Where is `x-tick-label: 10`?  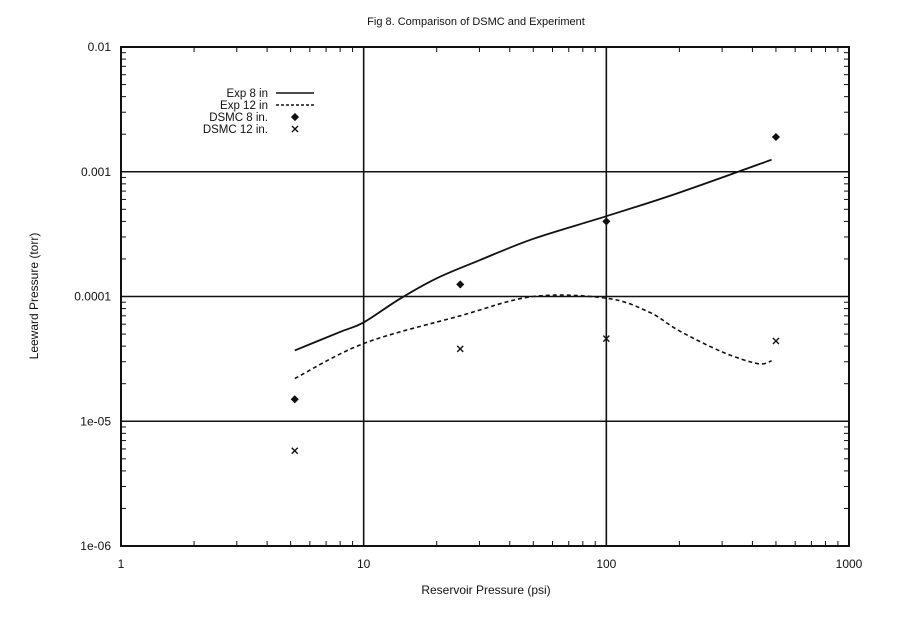 x-tick-label: 10 is located at coordinates (364, 564).